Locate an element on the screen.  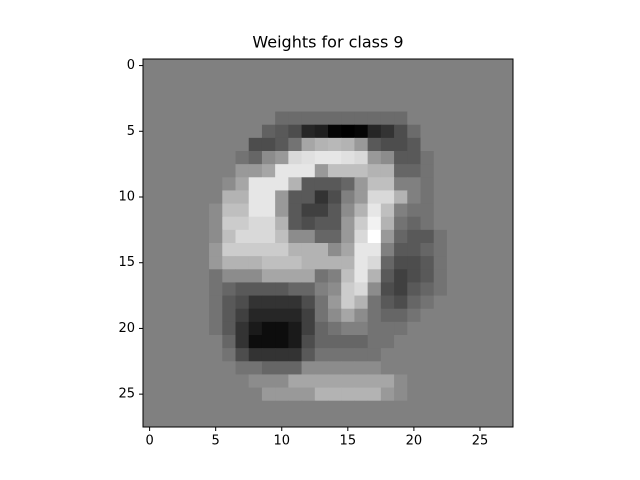
x-tick-label: 10 is located at coordinates (281, 441).